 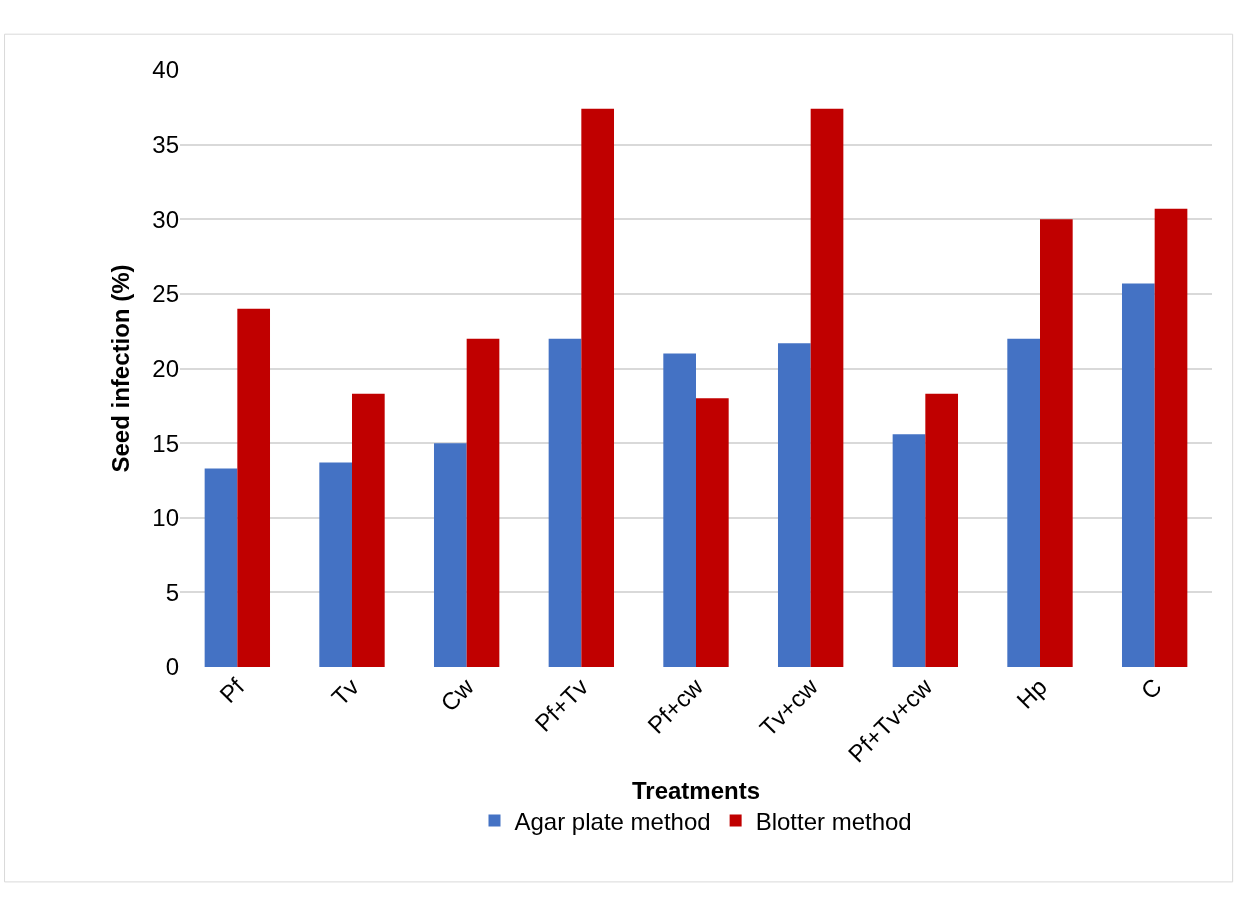 What do you see at coordinates (833, 821) in the screenshot?
I see `legend-label: Blotter method` at bounding box center [833, 821].